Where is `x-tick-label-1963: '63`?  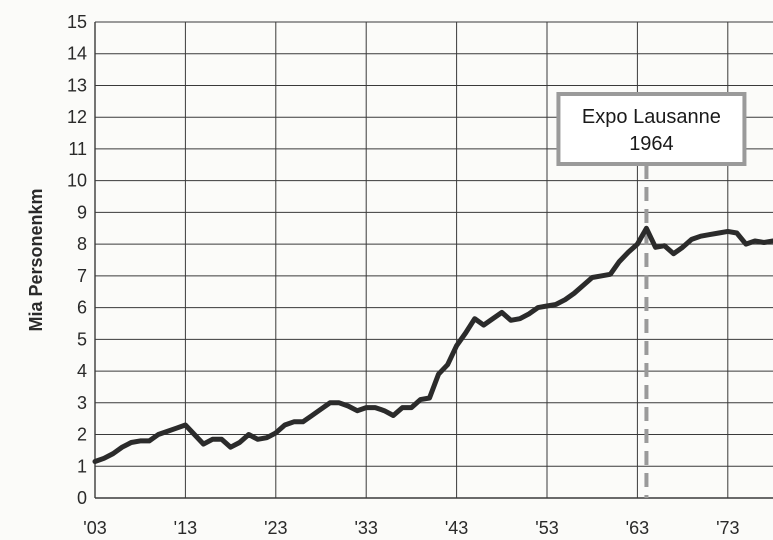
x-tick-label-1963: '63 is located at coordinates (637, 528).